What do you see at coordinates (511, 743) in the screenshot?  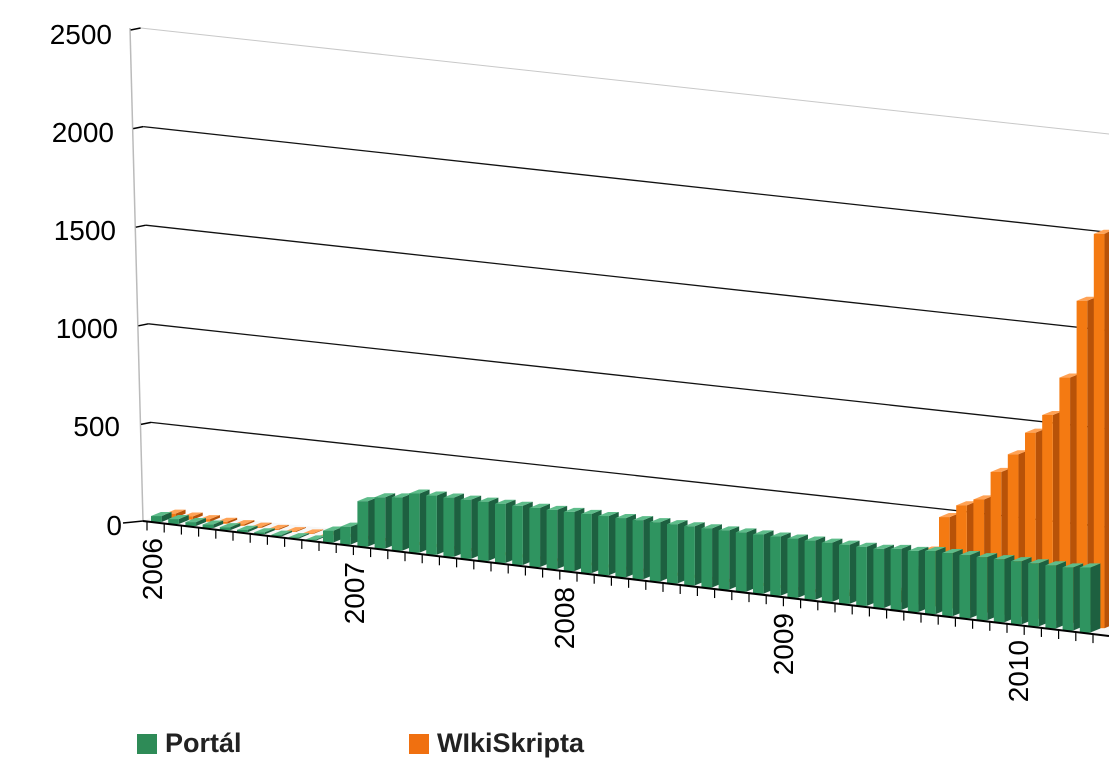 I see `legend-label-wikiskripta: WIkiSkripta` at bounding box center [511, 743].